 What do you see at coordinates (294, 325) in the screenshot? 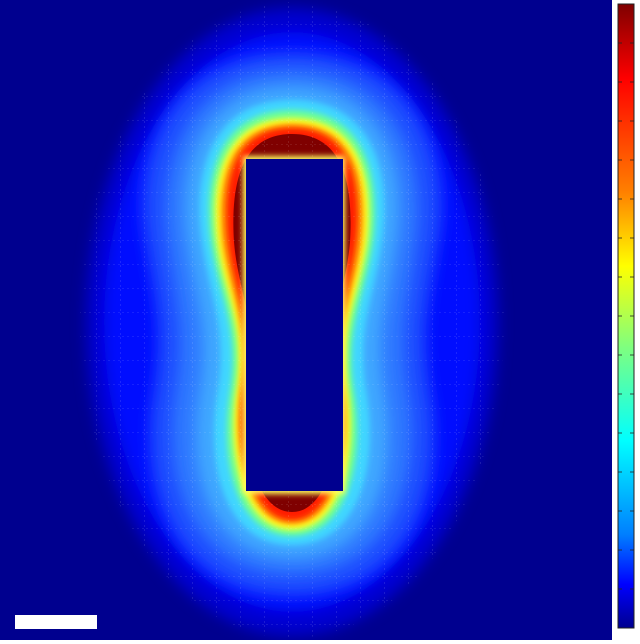
I see `object-rectangle` at bounding box center [294, 325].